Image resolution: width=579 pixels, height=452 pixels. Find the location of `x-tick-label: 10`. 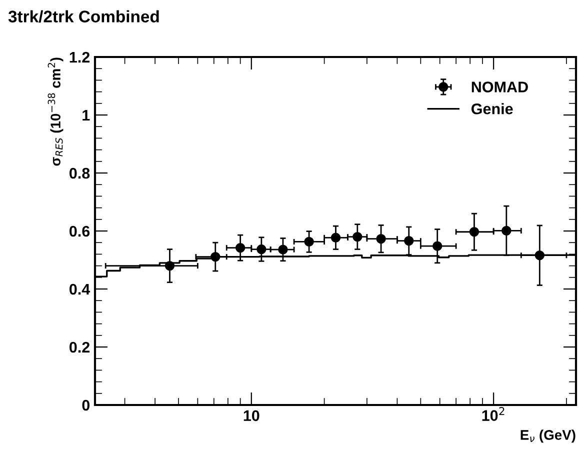

x-tick-label: 10 is located at coordinates (252, 416).